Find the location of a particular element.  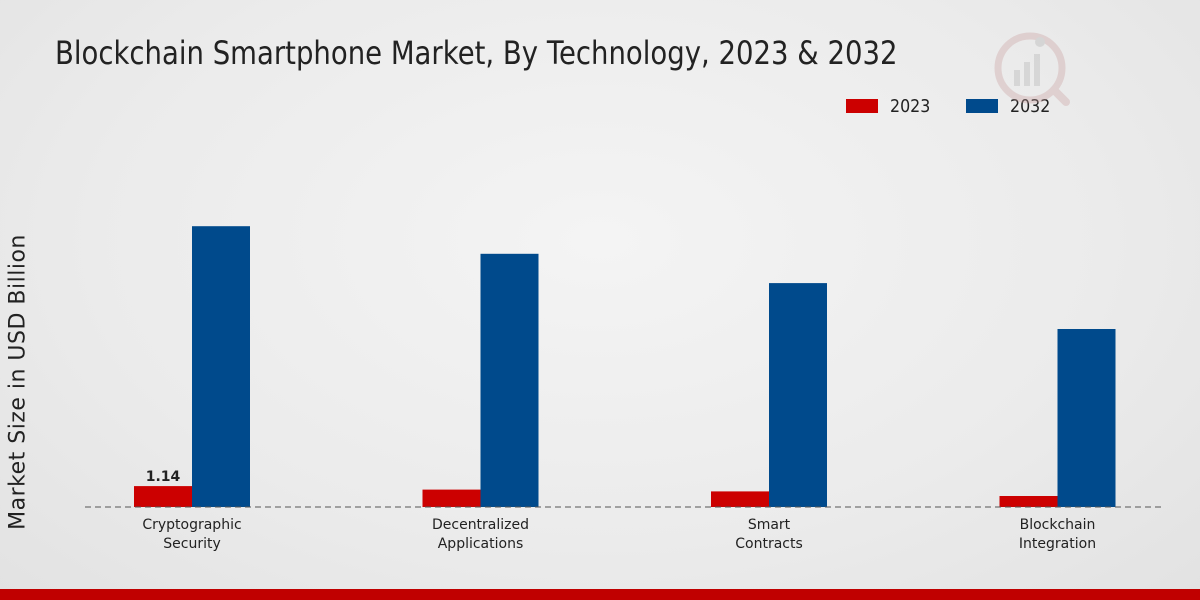

legend-swatch-2032 is located at coordinates (982, 106).